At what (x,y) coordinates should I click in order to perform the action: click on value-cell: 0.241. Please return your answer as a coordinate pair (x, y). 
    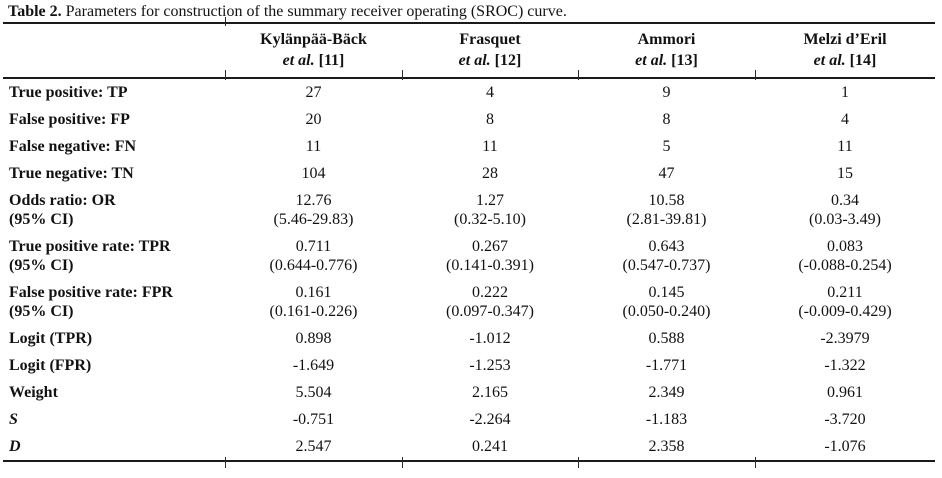
    Looking at the image, I should click on (490, 447).